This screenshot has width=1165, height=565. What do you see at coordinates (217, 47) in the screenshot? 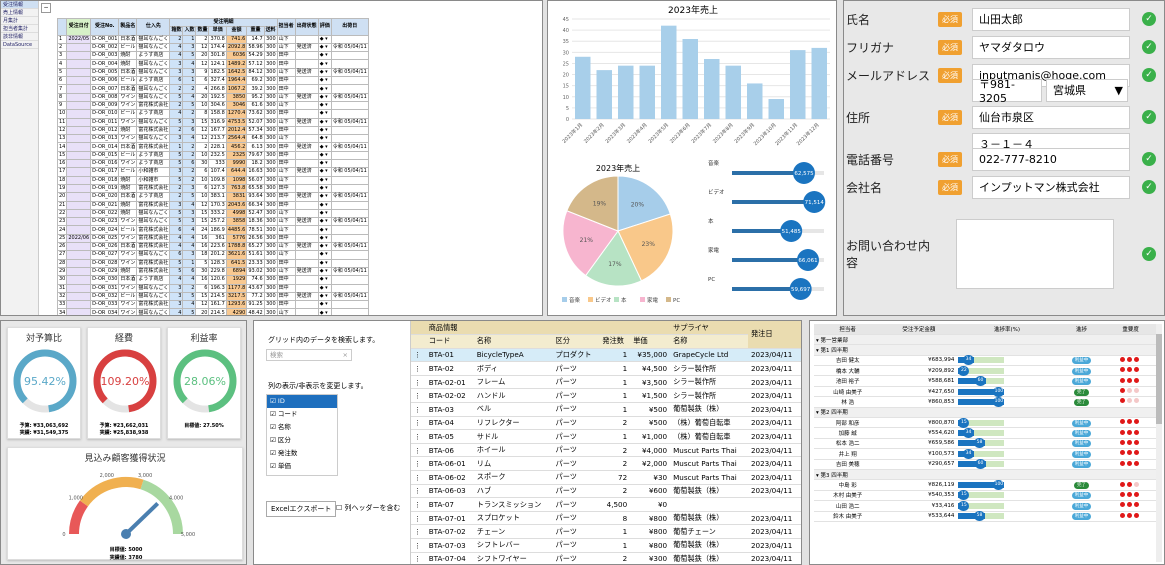
I see `cell: 174.4` at bounding box center [217, 47].